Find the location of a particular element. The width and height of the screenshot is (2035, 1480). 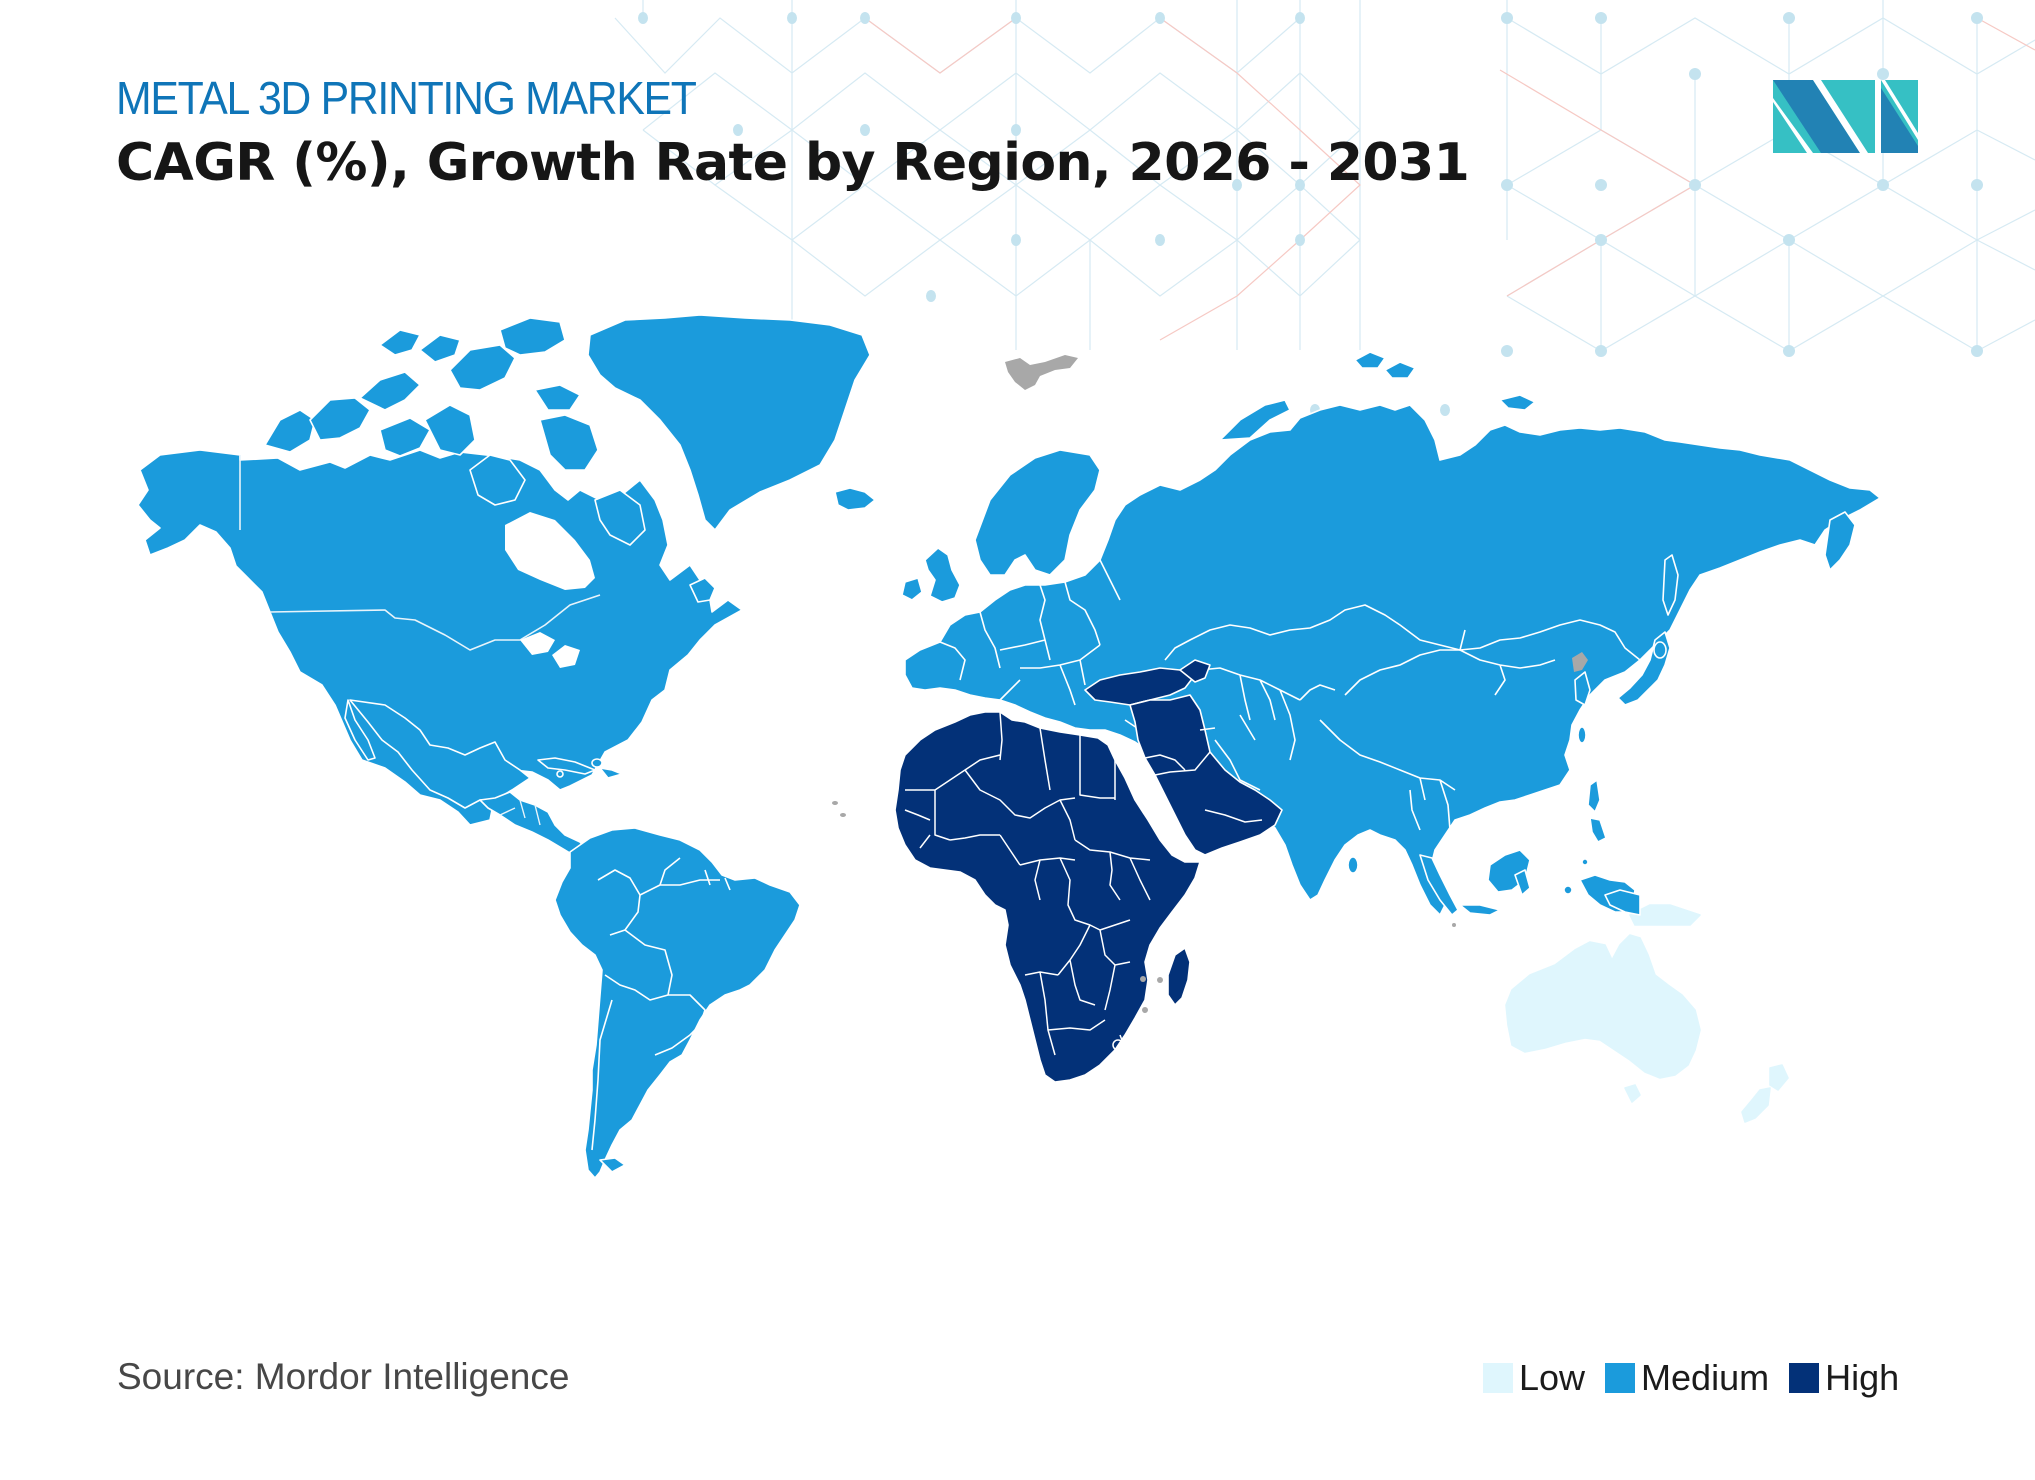

chart-subtitle: METAL 3D PRINTING MARKET is located at coordinates (406, 98).